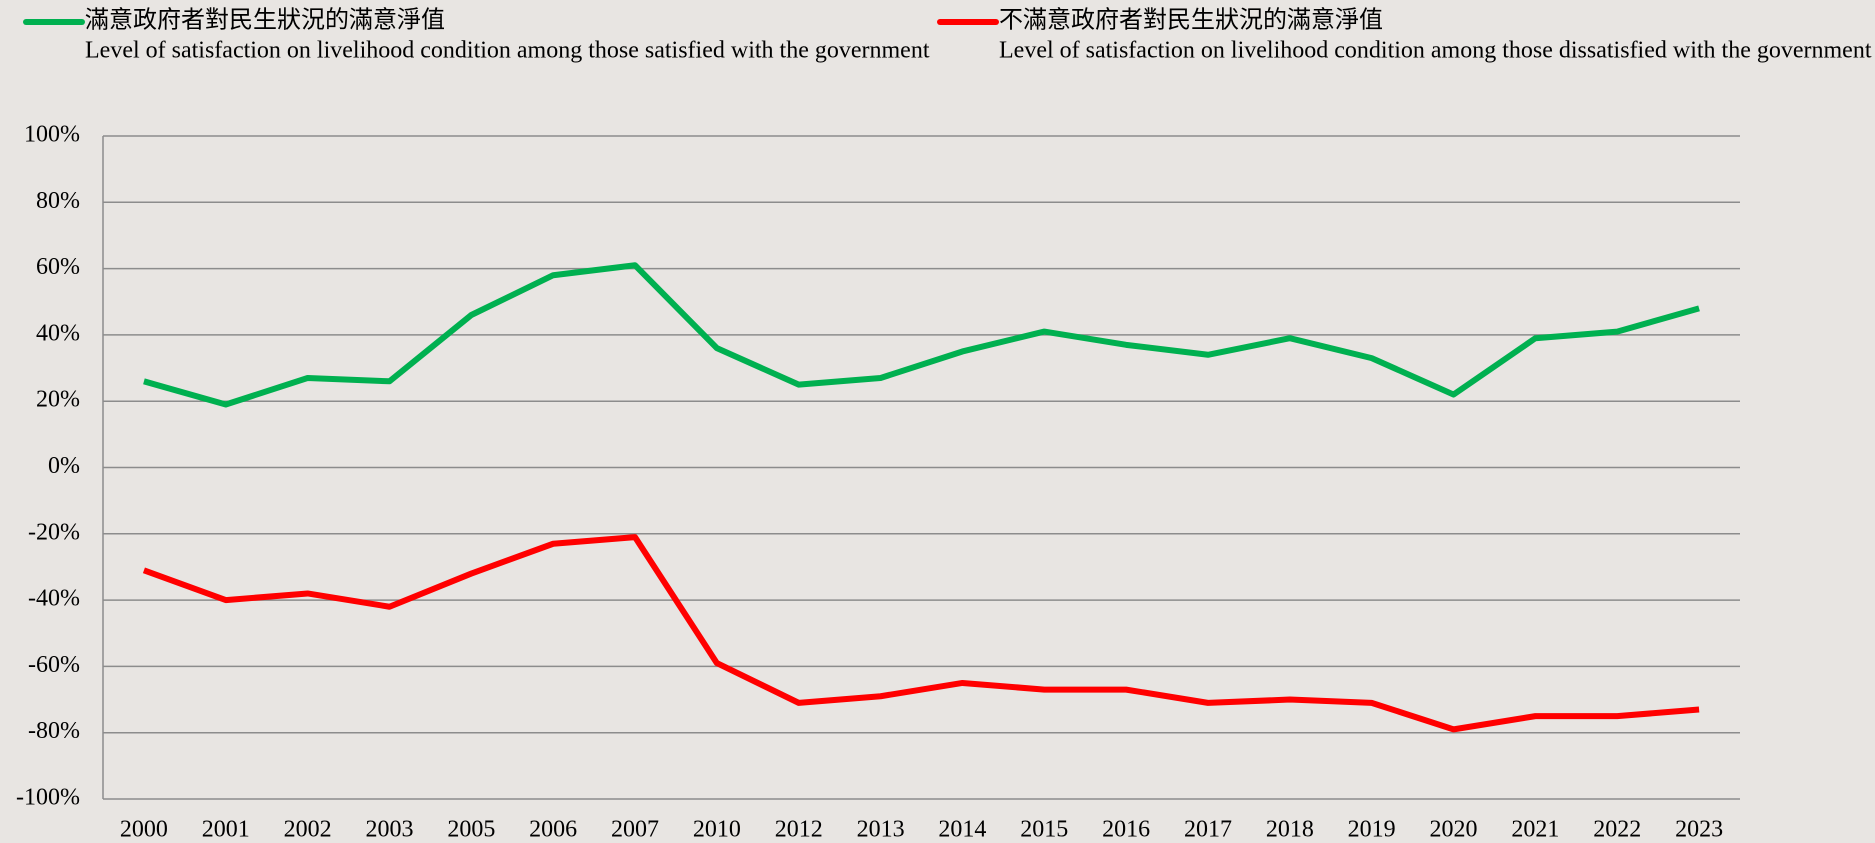  What do you see at coordinates (54, 665) in the screenshot?
I see `y-tick-label: -60%` at bounding box center [54, 665].